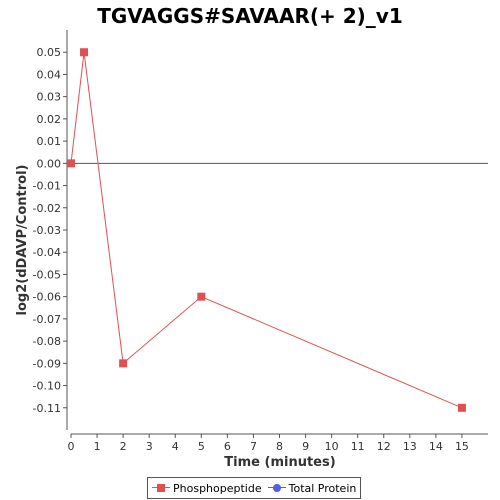 The height and width of the screenshot is (500, 500). I want to click on x-axis-title: Time (minutes), so click(279, 462).